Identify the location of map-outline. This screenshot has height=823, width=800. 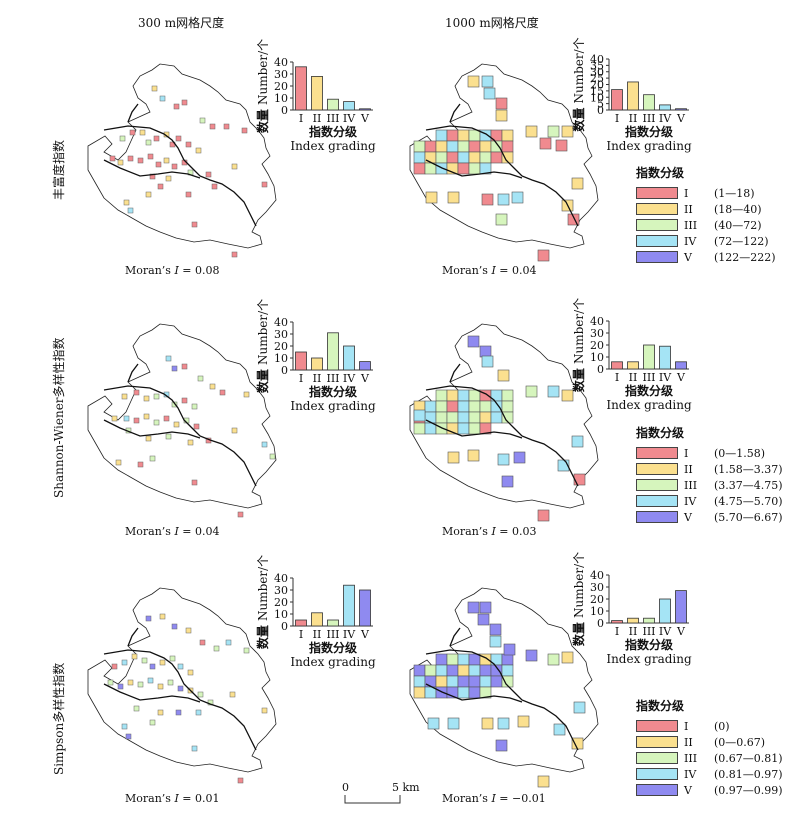
(182, 156).